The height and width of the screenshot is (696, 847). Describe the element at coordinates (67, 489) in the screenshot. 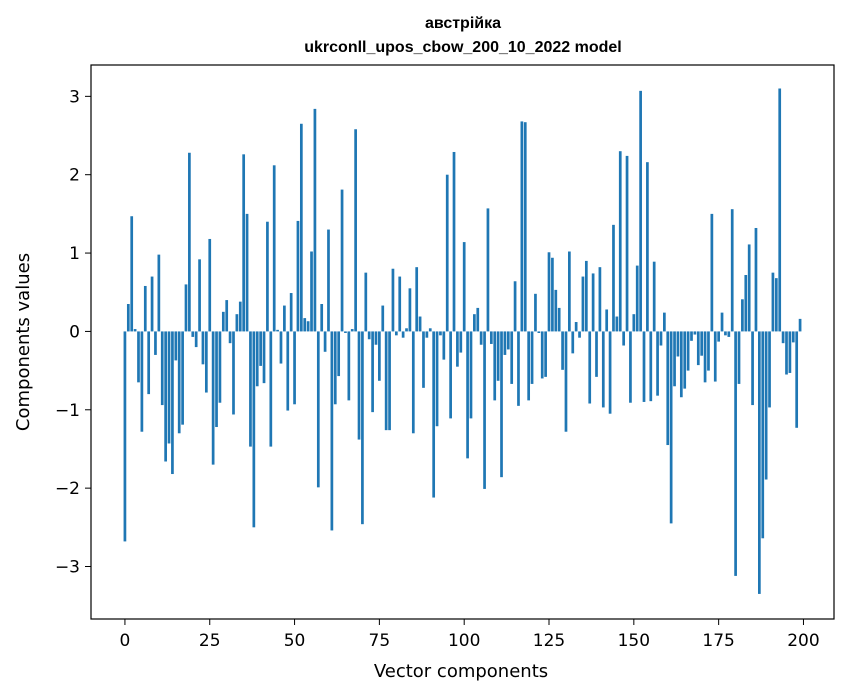

I see `y-tick-label--2: −2` at that location.